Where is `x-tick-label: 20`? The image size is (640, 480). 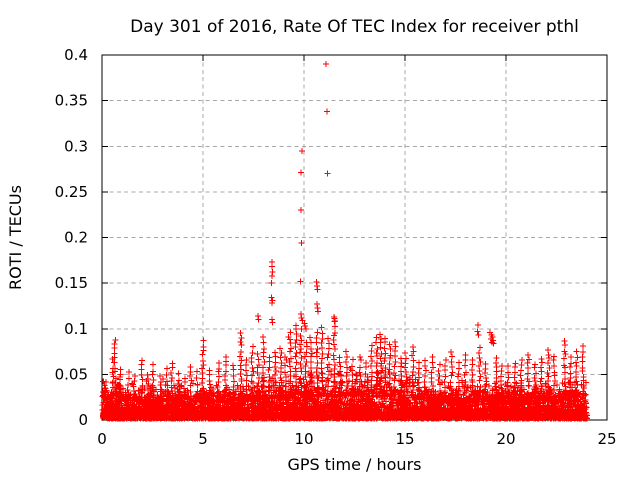 x-tick-label: 20 is located at coordinates (505, 439).